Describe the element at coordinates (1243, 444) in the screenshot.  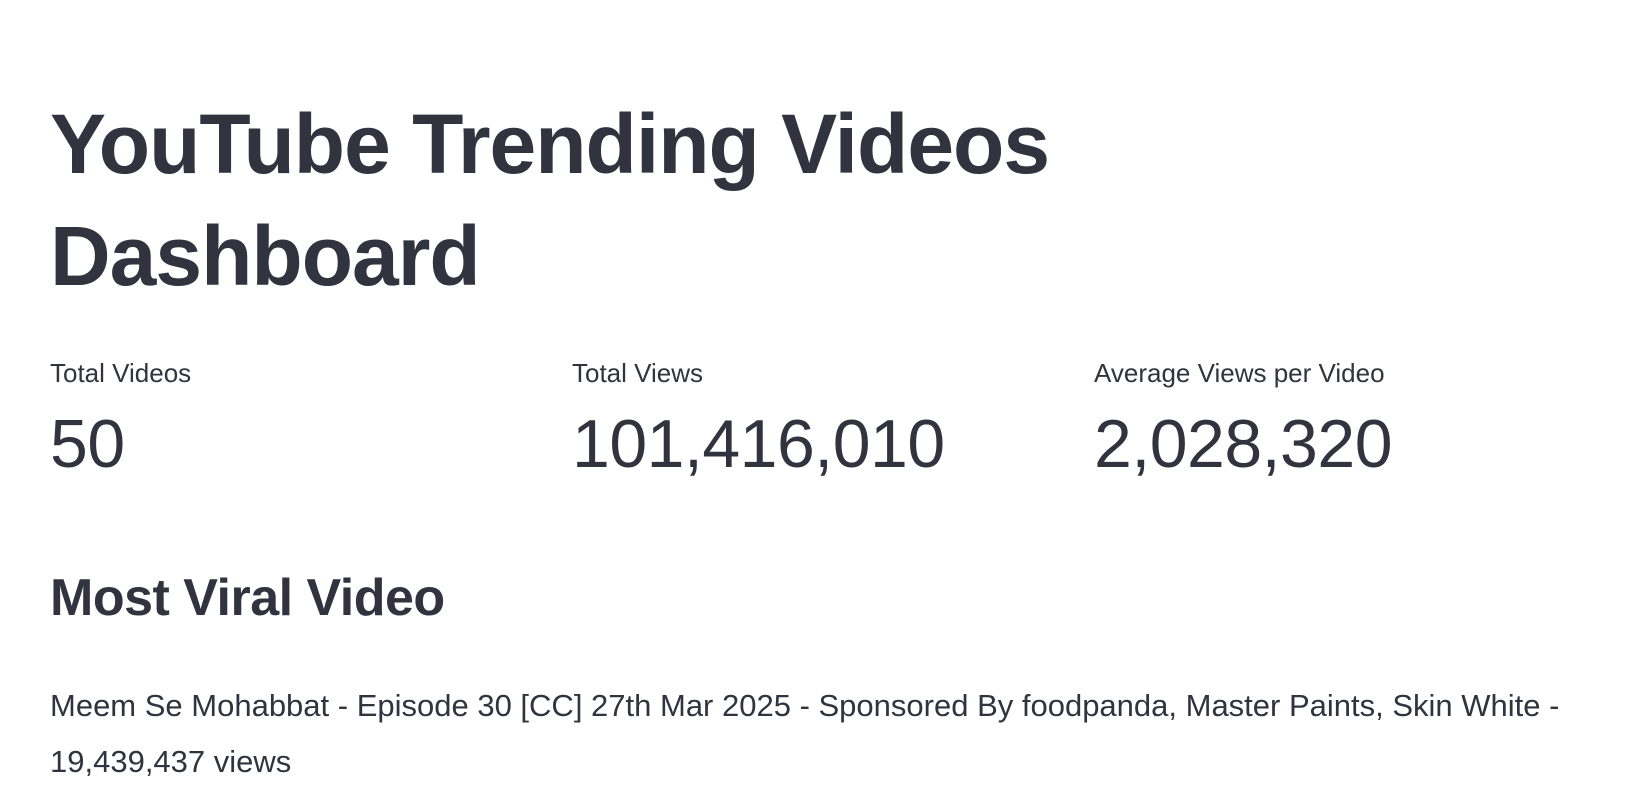
I see `metric-value: 2,028,320` at that location.